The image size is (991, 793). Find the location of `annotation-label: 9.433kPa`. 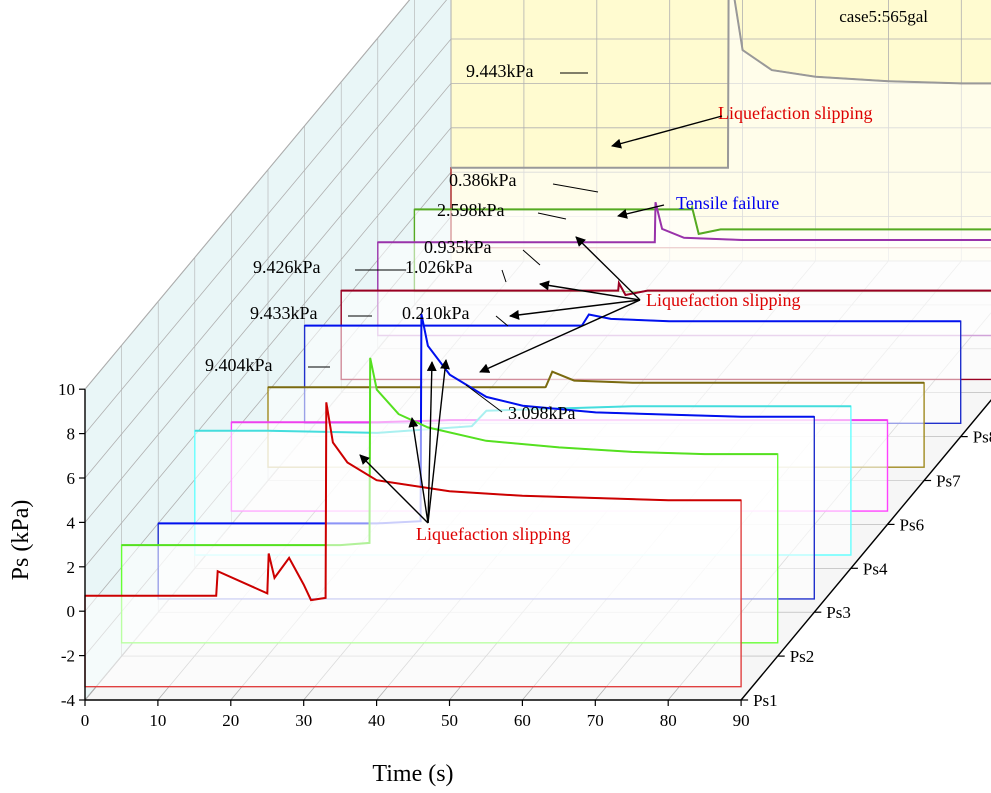

annotation-label: 9.433kPa is located at coordinates (284, 313).